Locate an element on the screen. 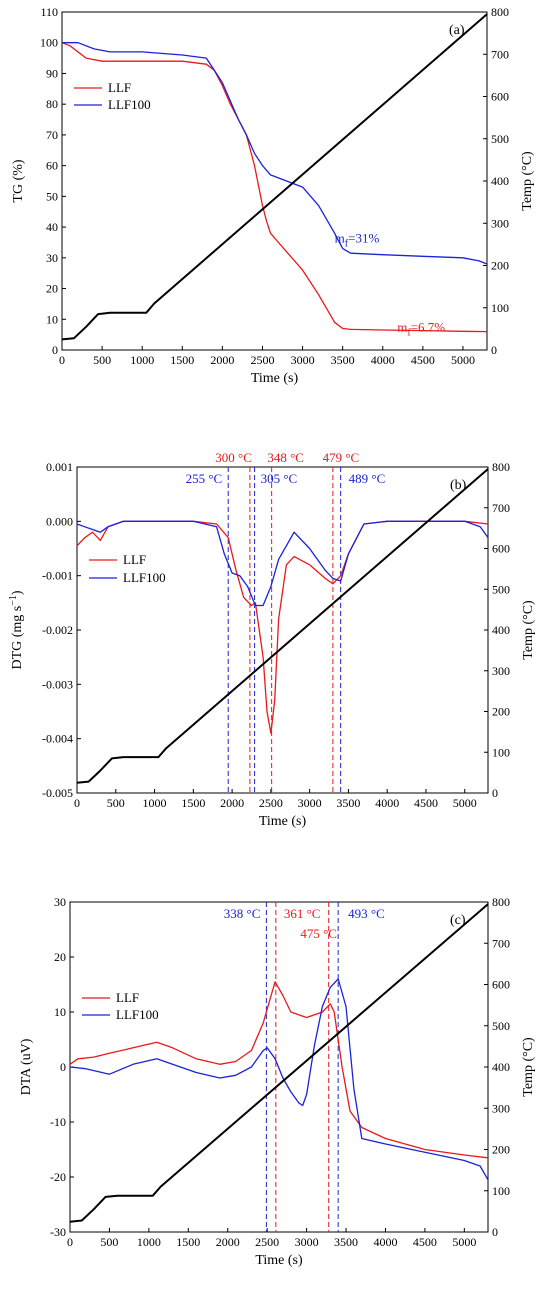 This screenshot has height=1291, width=550. y-tick-label: -0.001 is located at coordinates (57, 576).